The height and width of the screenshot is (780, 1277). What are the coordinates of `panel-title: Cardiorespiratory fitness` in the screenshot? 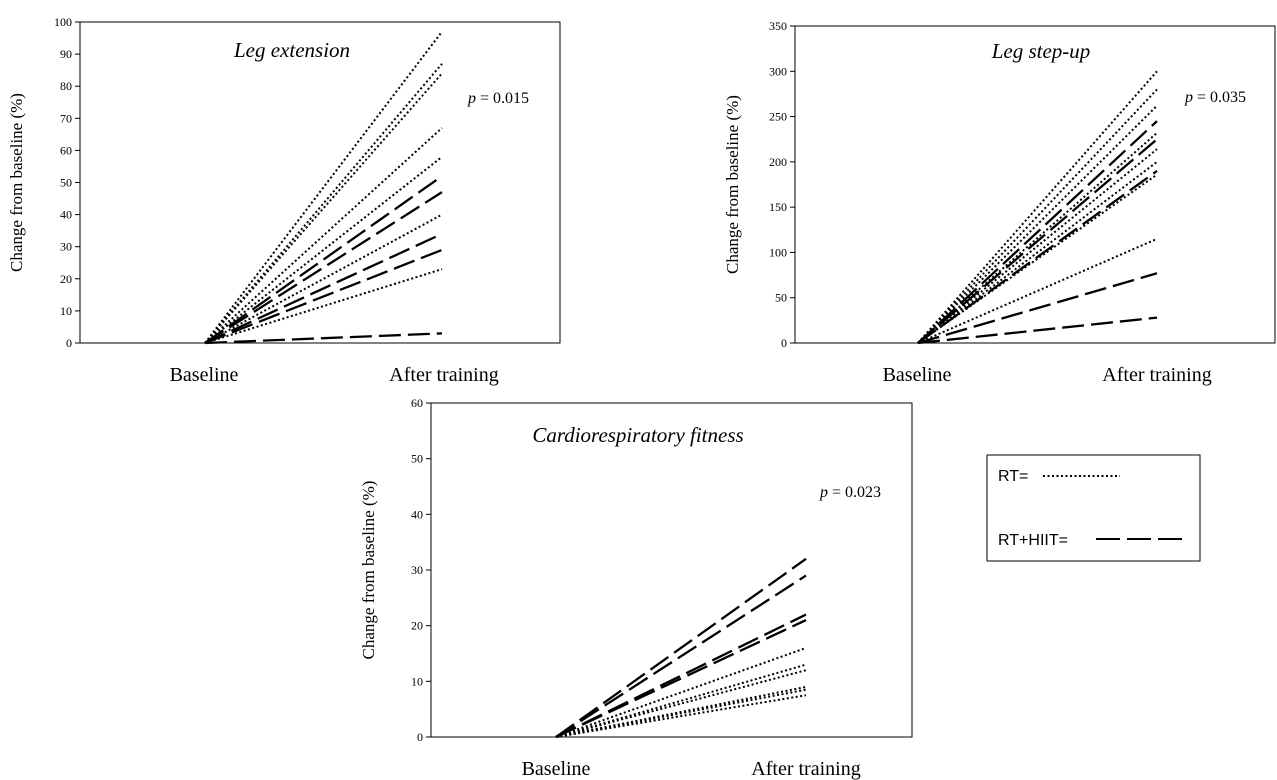 It's located at (637, 435).